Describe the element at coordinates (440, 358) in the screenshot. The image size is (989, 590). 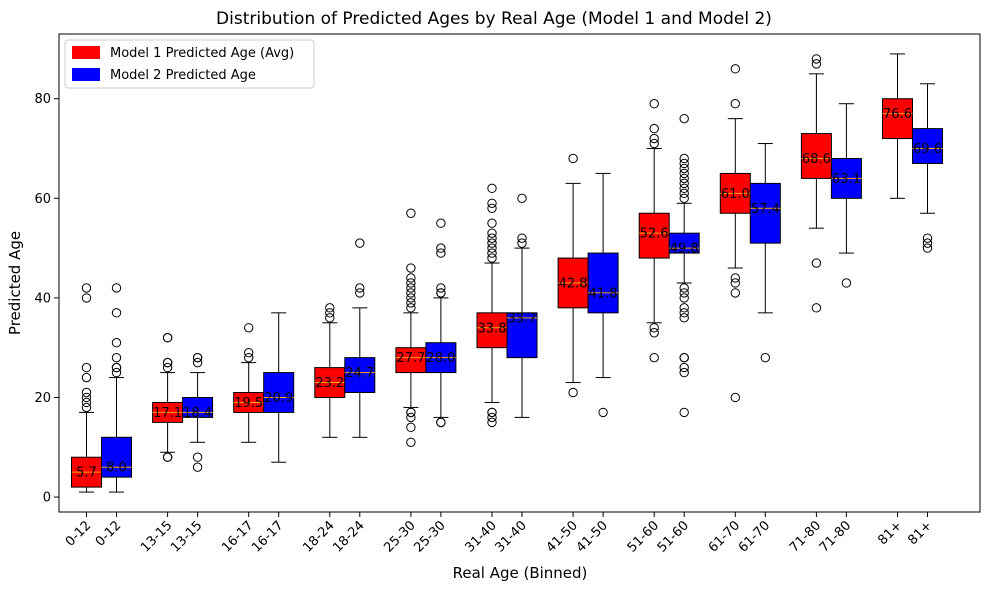
I see `box-value-label: 28.0` at that location.